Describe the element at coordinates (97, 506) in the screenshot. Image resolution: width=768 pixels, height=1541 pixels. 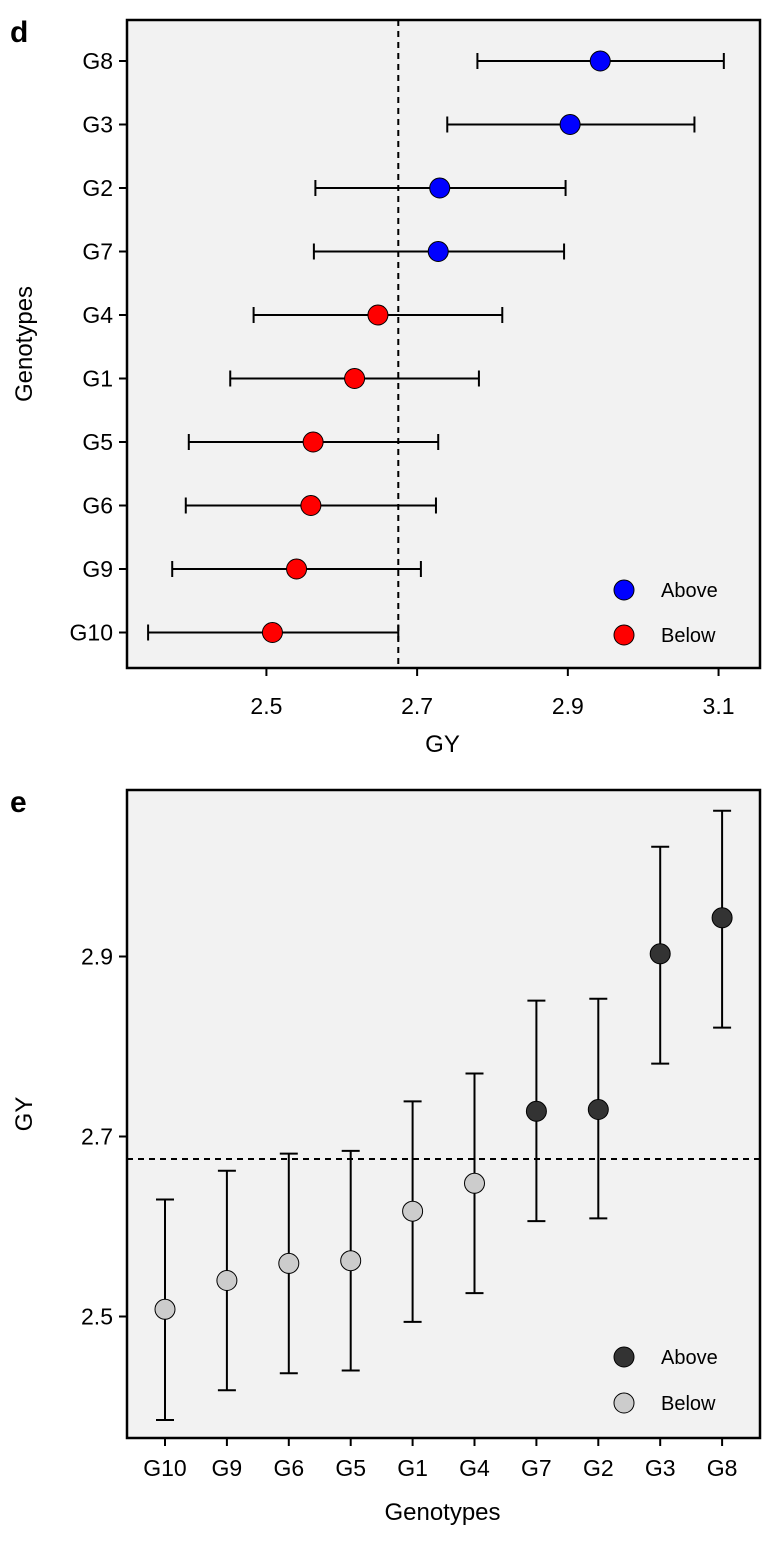
I see `panel-d-ytick-label-G6: G6` at that location.